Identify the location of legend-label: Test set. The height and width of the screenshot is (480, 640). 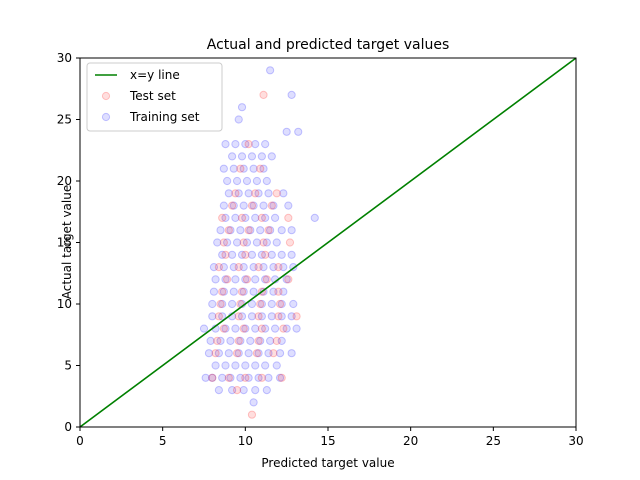
(152, 96).